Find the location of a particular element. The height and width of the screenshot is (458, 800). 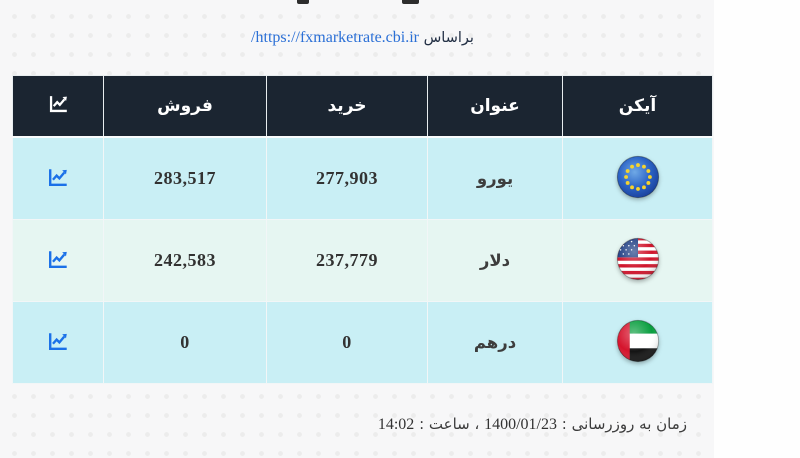

source-url-link: https://fxmarketrate.cbi.ir/ is located at coordinates (335, 37).